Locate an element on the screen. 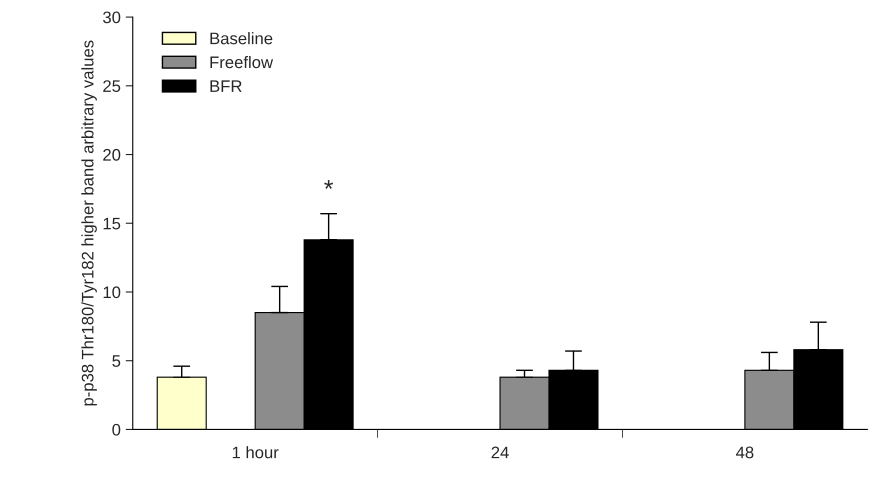  y-tick-label: 5 is located at coordinates (116, 361).